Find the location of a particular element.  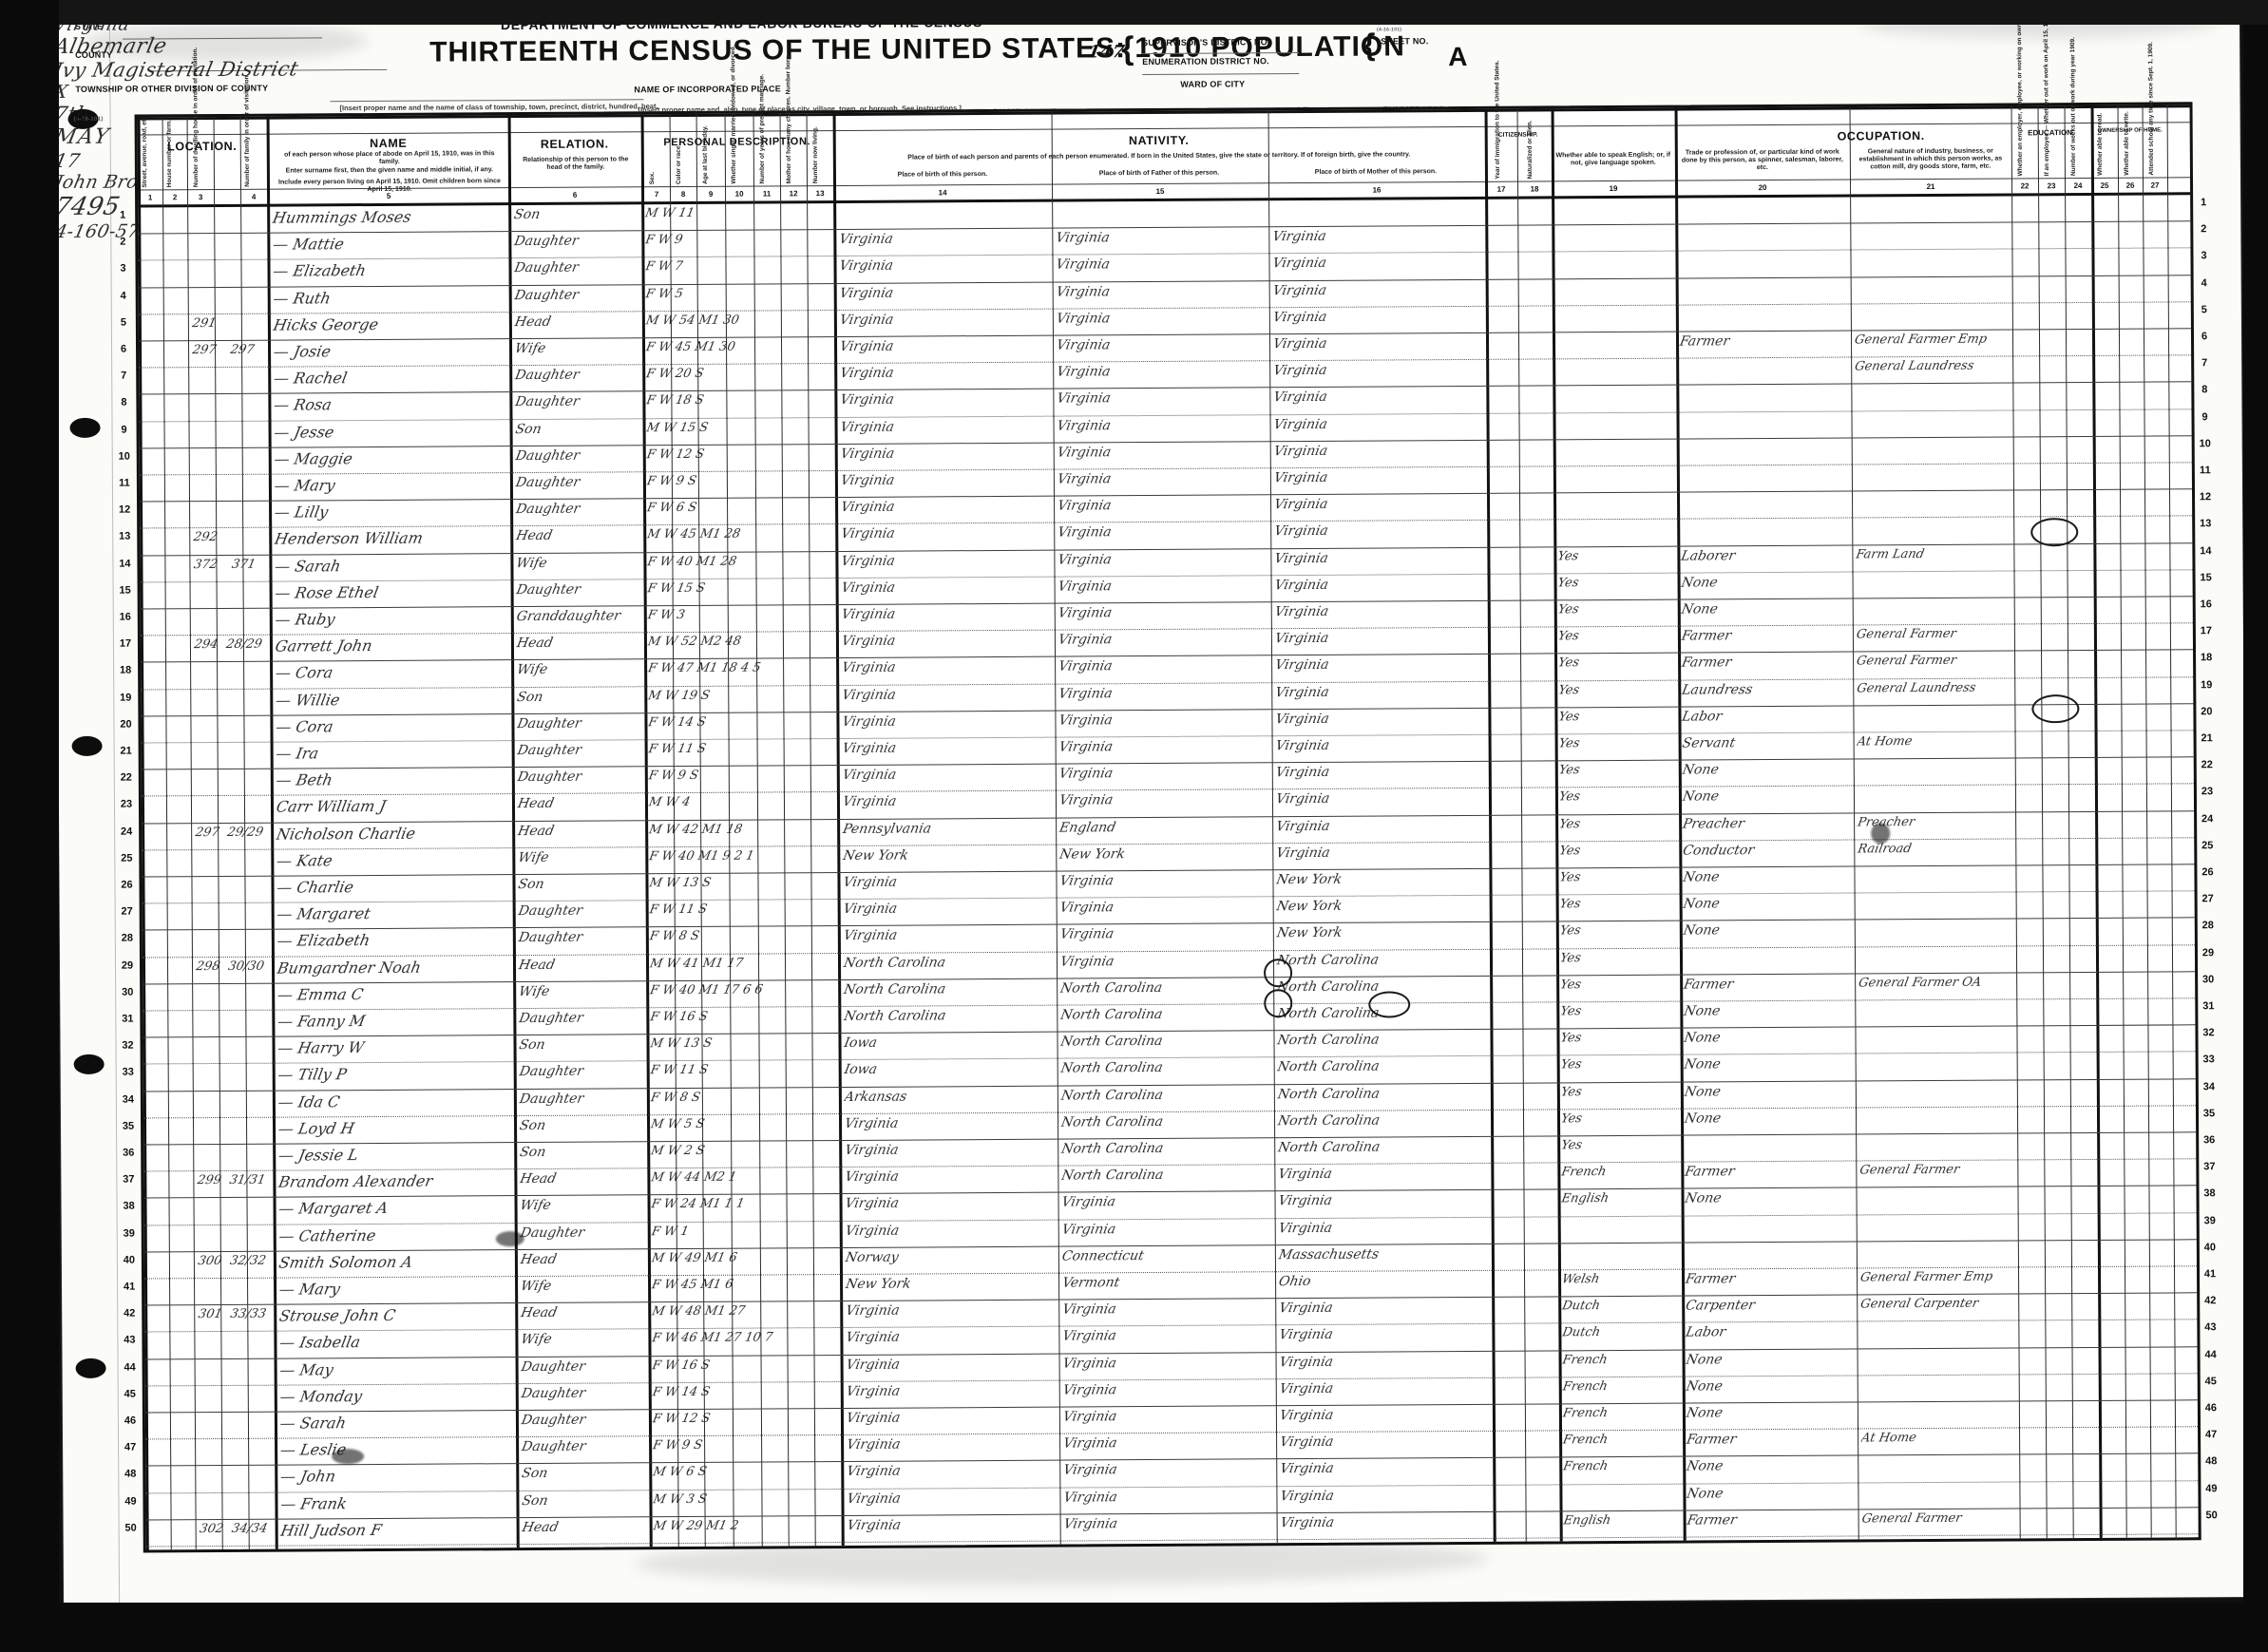

table-cell: M W 13 S is located at coordinates (681, 1044).